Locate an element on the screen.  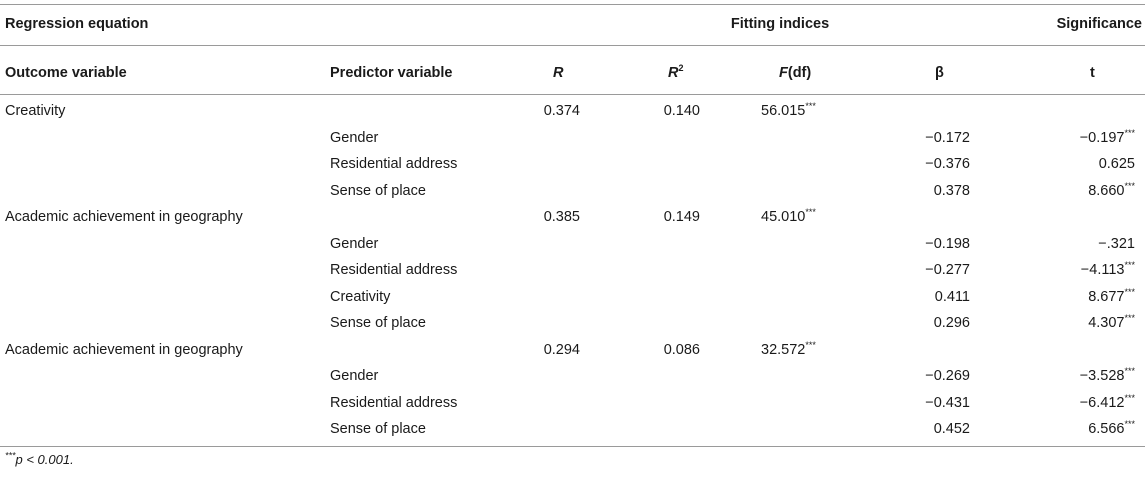
table-row: Creativity 0.374 0.140 56.015*** is located at coordinates (572, 111).